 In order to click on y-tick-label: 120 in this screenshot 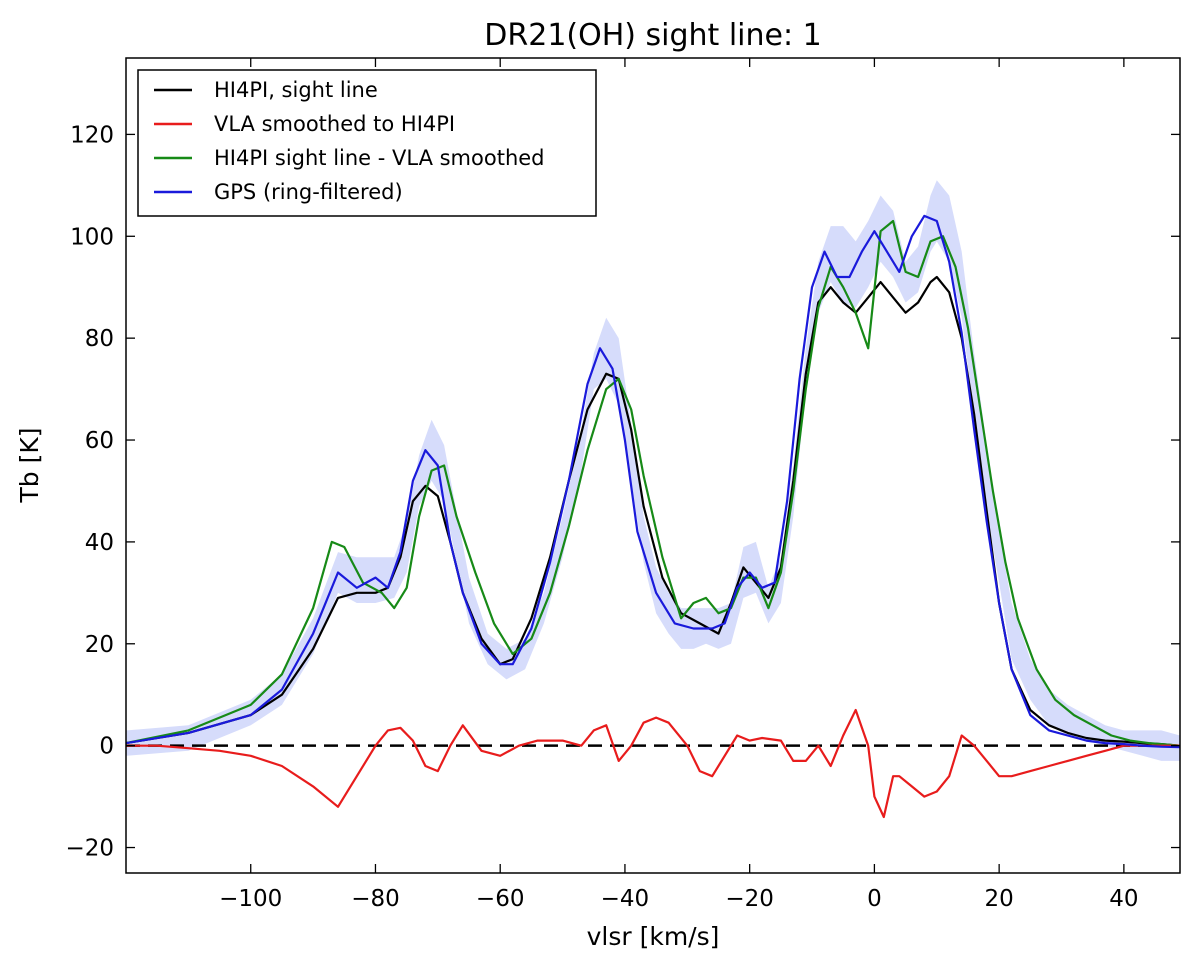, I will do `click(92, 135)`.